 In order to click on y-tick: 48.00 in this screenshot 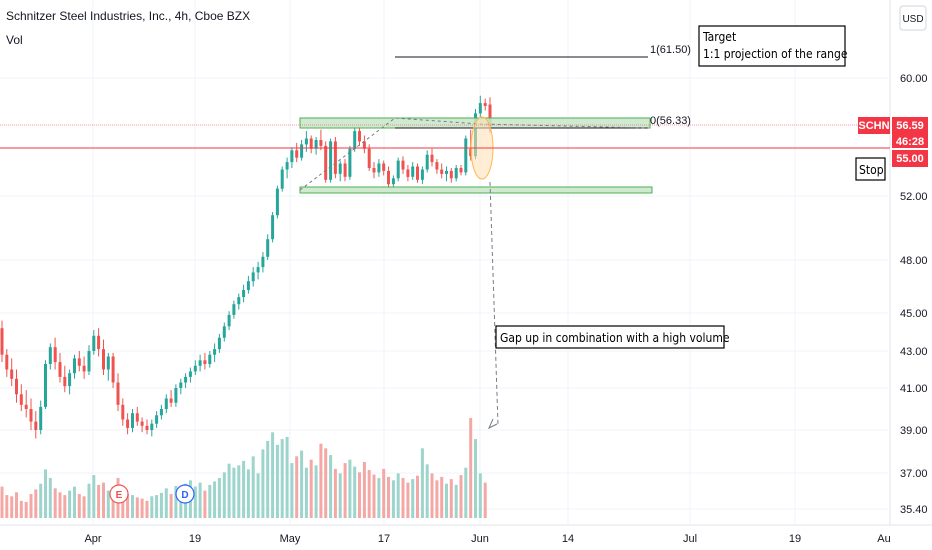, I will do `click(914, 261)`.